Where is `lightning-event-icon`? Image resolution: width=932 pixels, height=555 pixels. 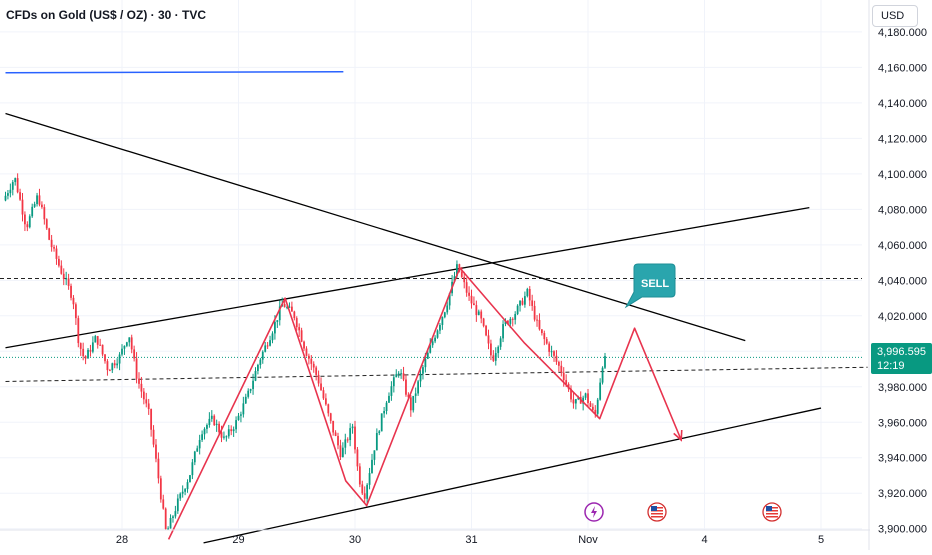
lightning-event-icon is located at coordinates (594, 512).